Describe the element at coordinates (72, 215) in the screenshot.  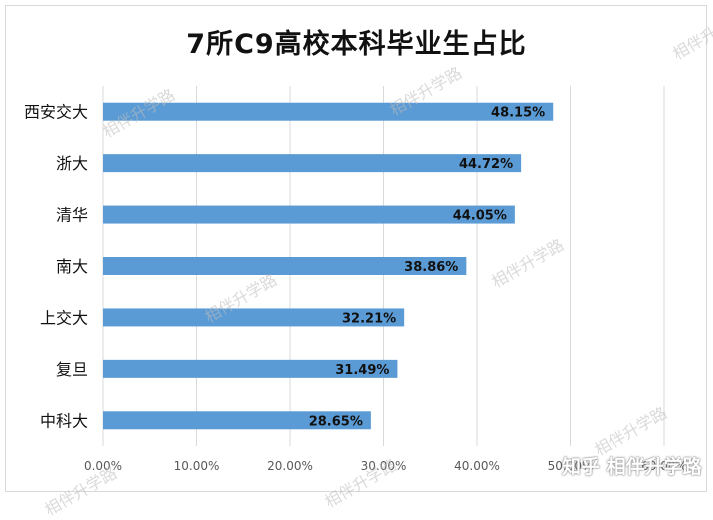
I see `category-label: 清华` at that location.